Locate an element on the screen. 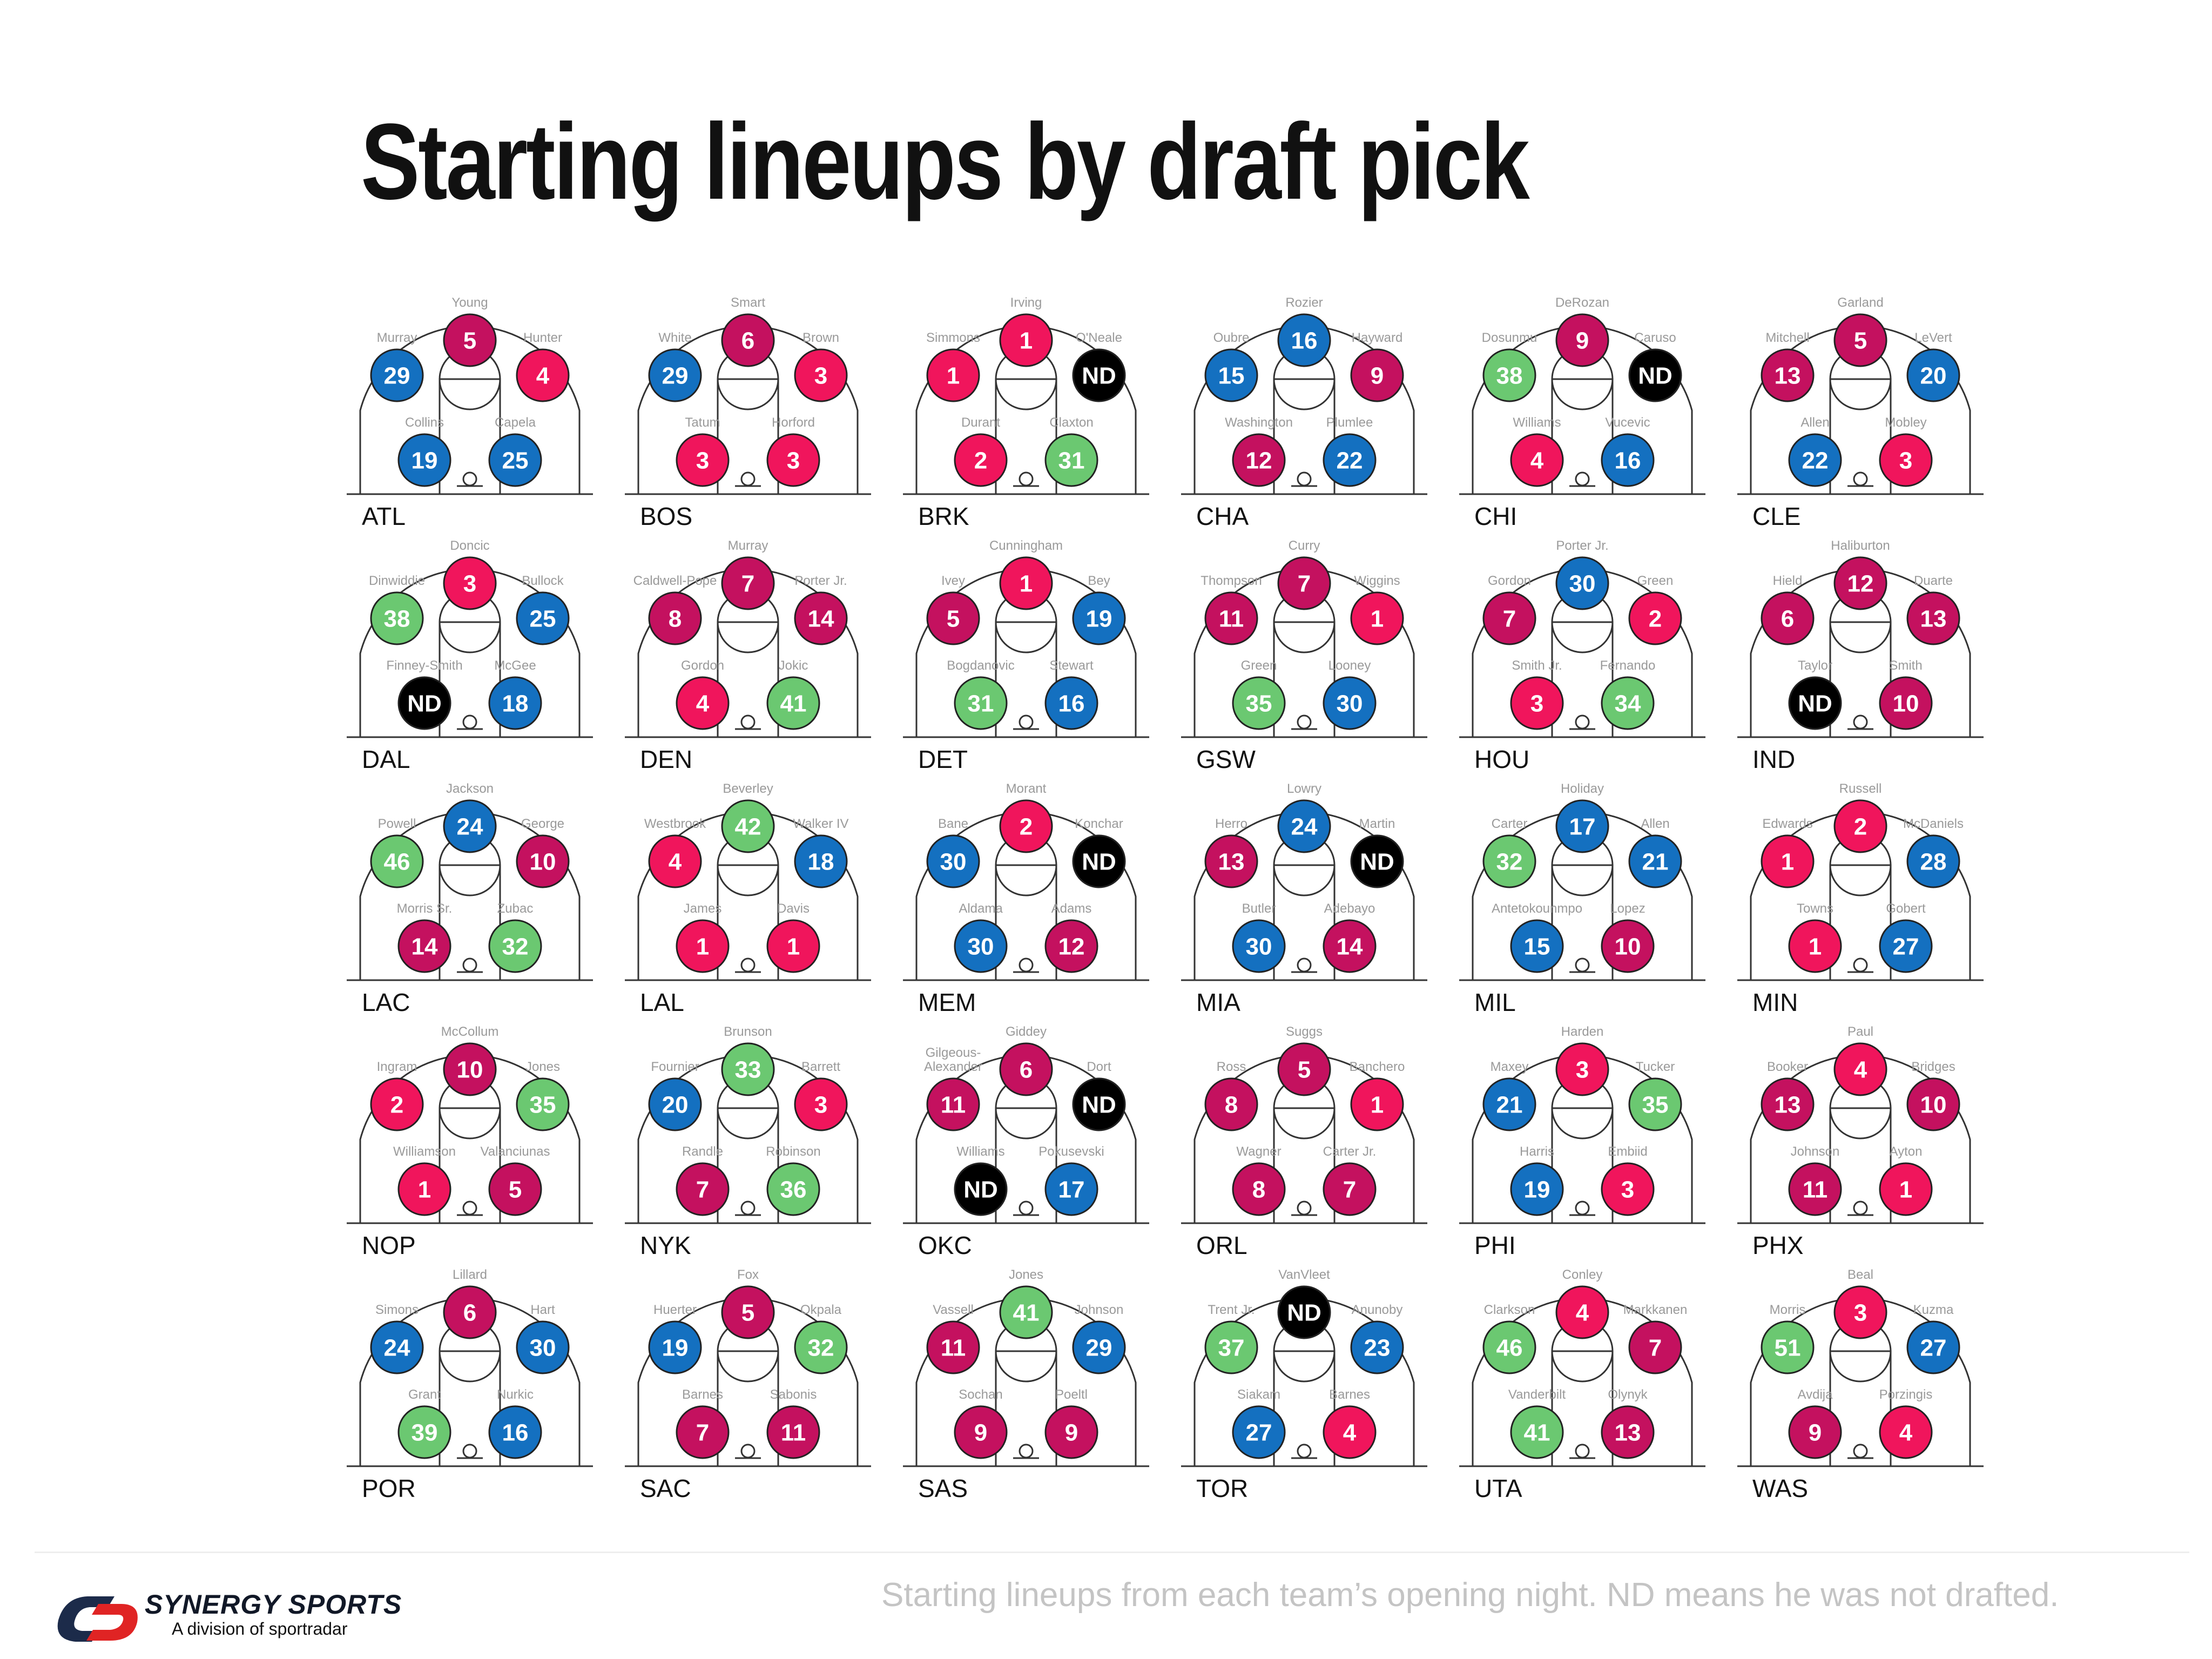  player-marker: Finney-Smith ND is located at coordinates (424, 694).